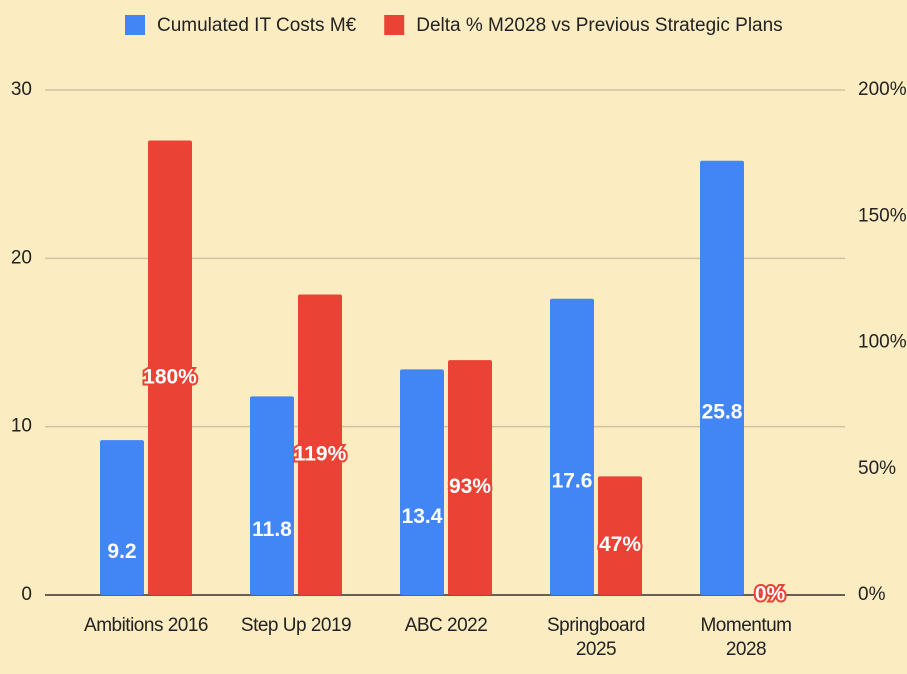  What do you see at coordinates (572, 480) in the screenshot?
I see `data-label: 17.6` at bounding box center [572, 480].